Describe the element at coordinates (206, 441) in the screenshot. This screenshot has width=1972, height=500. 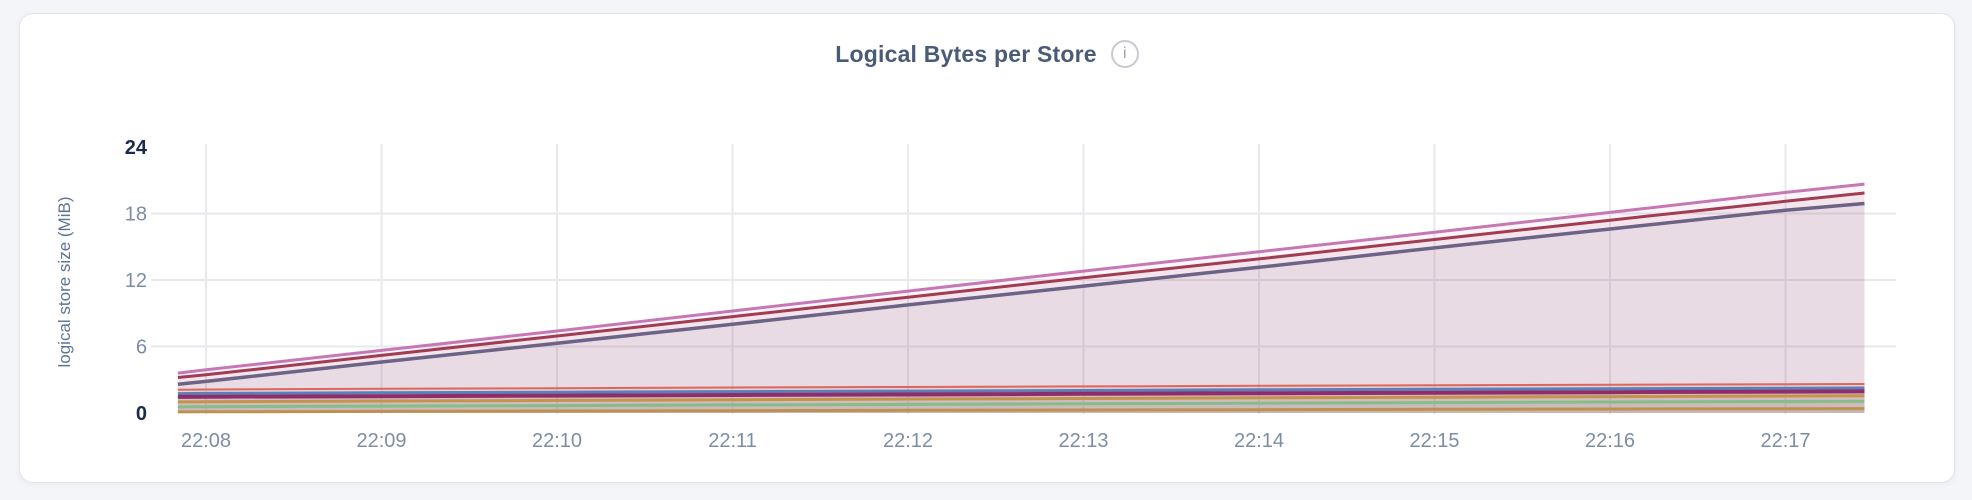
I see `x-tick-label: 22:08` at that location.